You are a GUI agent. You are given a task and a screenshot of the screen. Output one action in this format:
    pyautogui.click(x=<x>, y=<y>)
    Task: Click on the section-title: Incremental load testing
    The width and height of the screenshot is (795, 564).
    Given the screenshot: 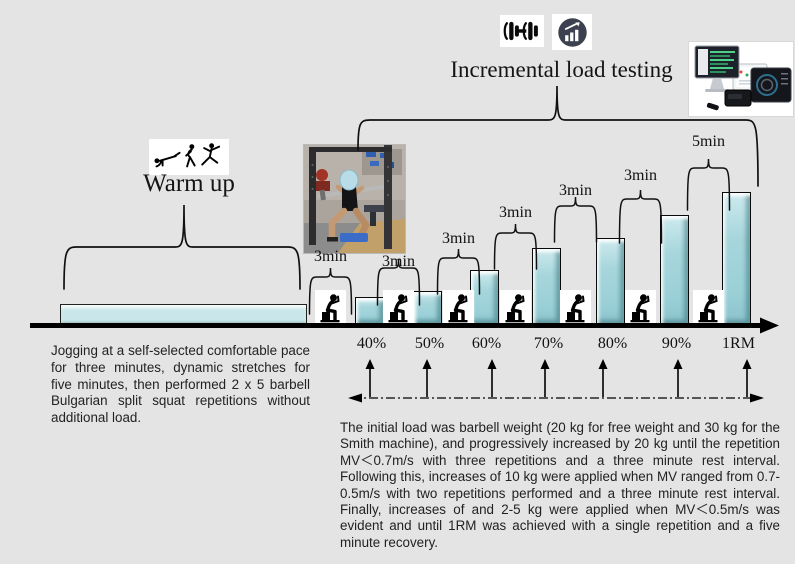 What is the action you would take?
    pyautogui.click(x=561, y=69)
    